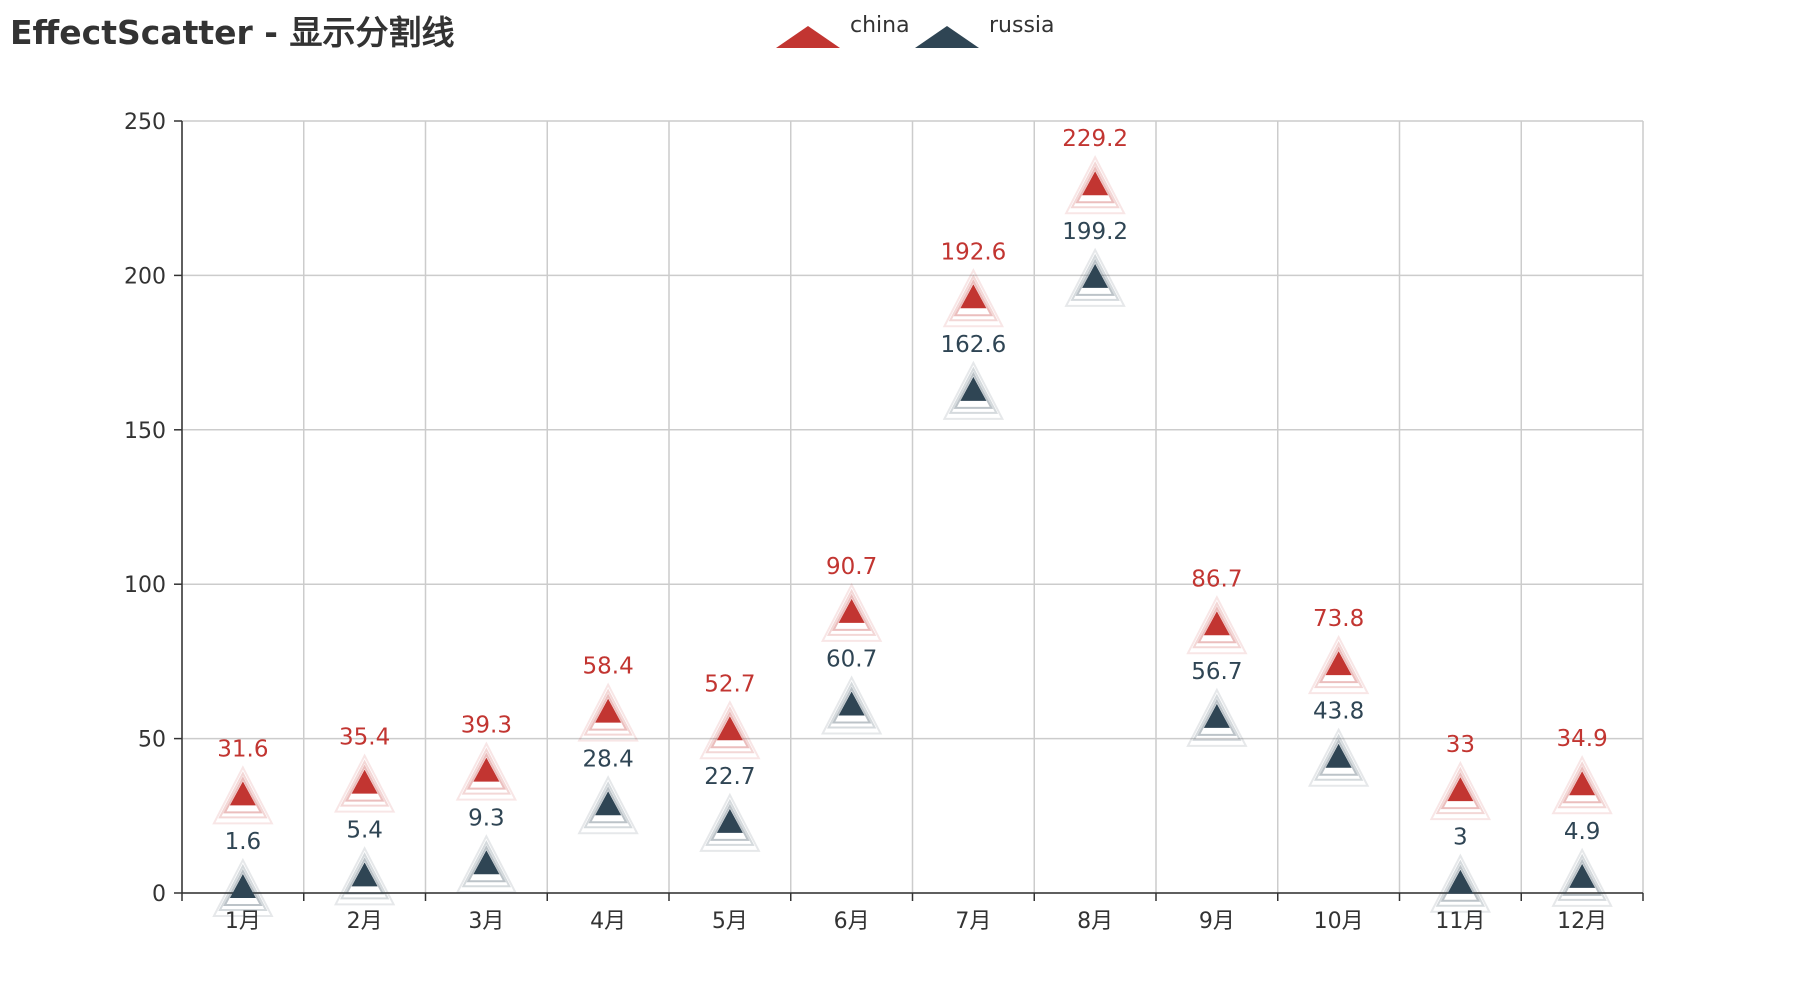 Image resolution: width=1800 pixels, height=1000 pixels. What do you see at coordinates (145, 585) in the screenshot?
I see `y-tick-label: 100` at bounding box center [145, 585].